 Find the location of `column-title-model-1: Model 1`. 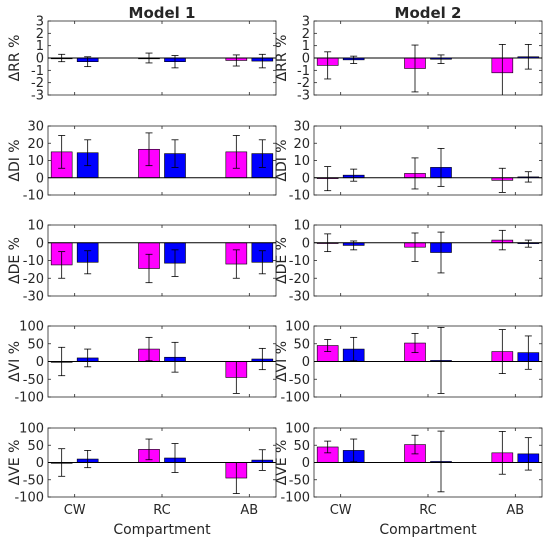

column-title-model-1: Model 1 is located at coordinates (162, 13).